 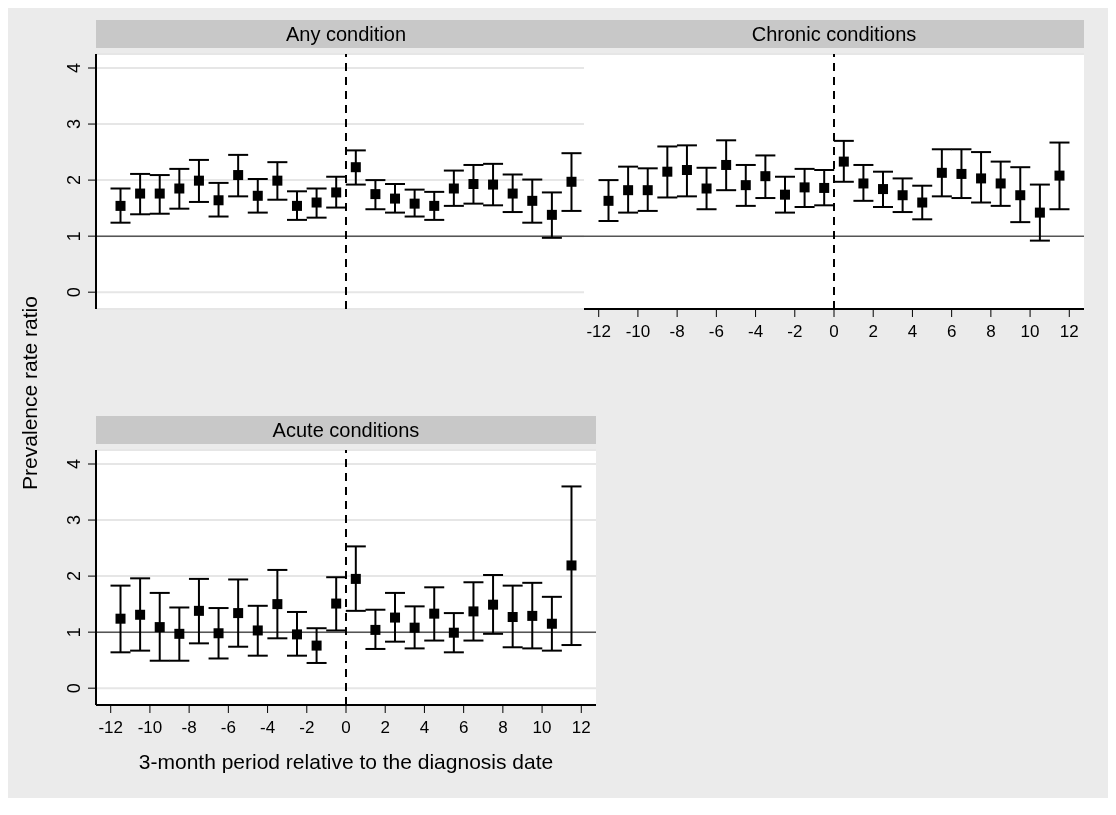 I want to click on chart-title: Any condition, so click(x=346, y=34).